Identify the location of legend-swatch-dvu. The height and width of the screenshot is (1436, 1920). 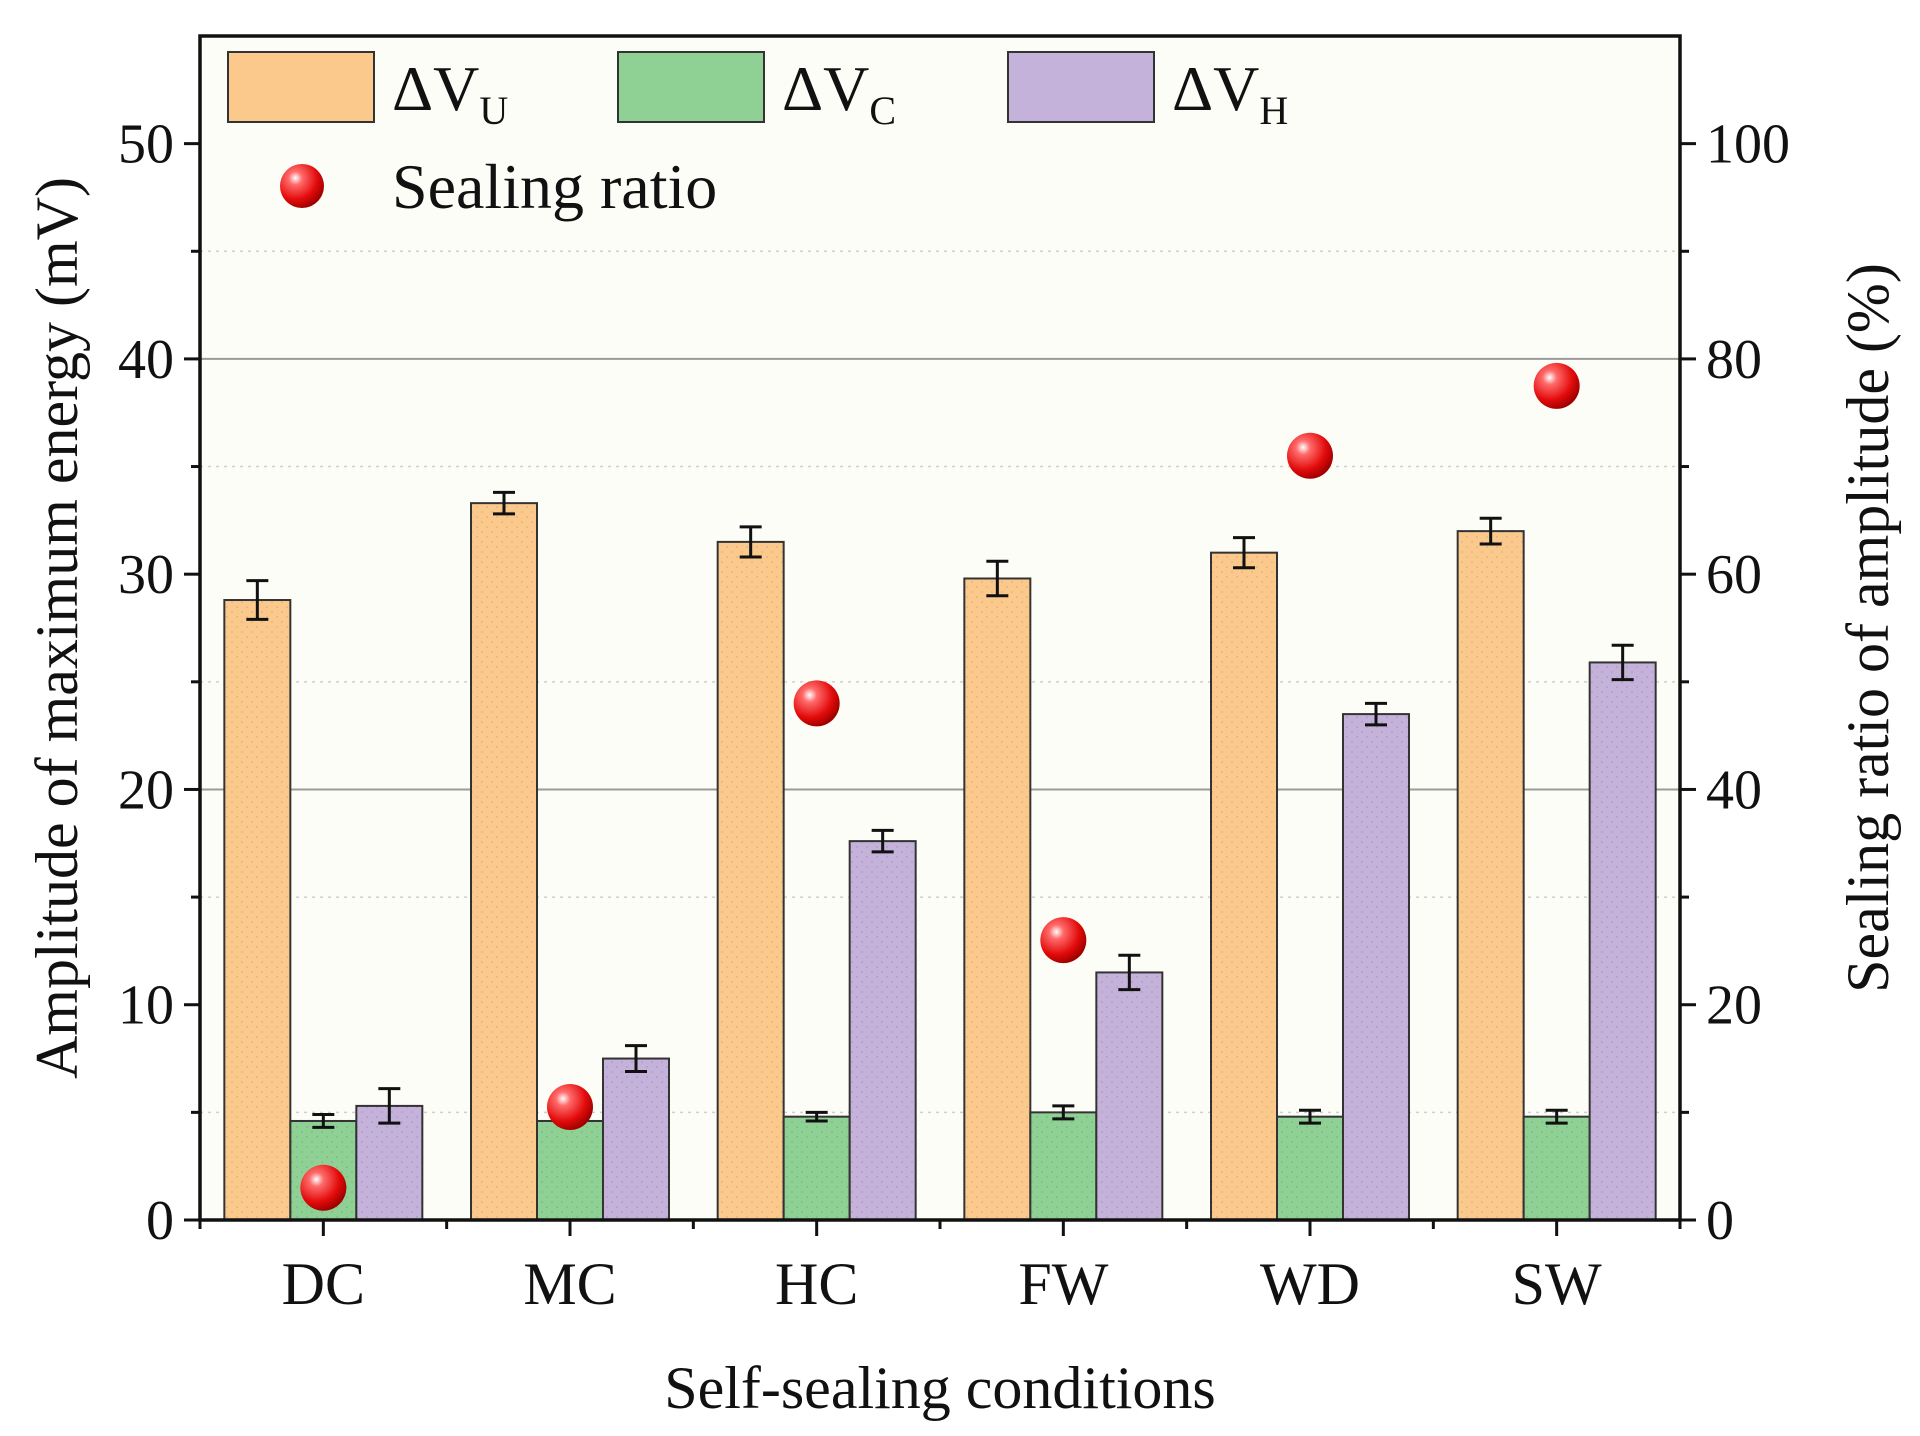
(301, 87).